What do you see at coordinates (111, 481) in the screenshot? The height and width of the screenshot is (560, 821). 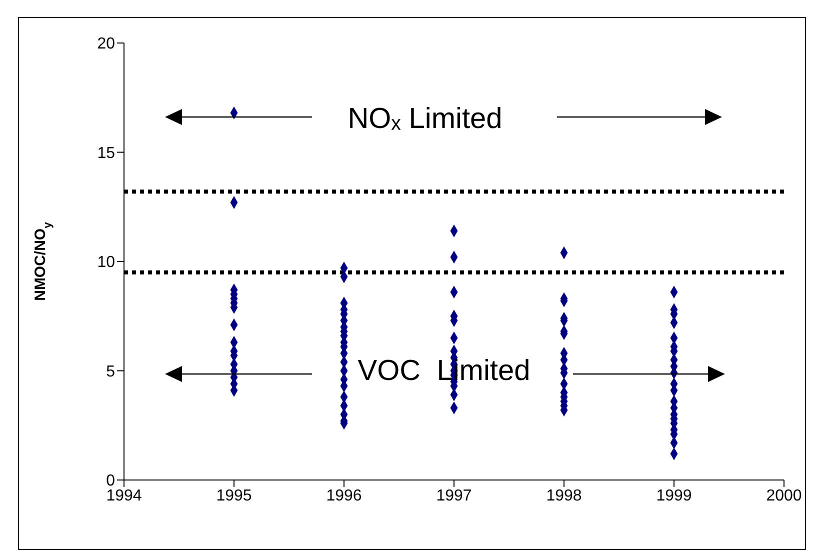 I see `y-tick-label: 0` at bounding box center [111, 481].